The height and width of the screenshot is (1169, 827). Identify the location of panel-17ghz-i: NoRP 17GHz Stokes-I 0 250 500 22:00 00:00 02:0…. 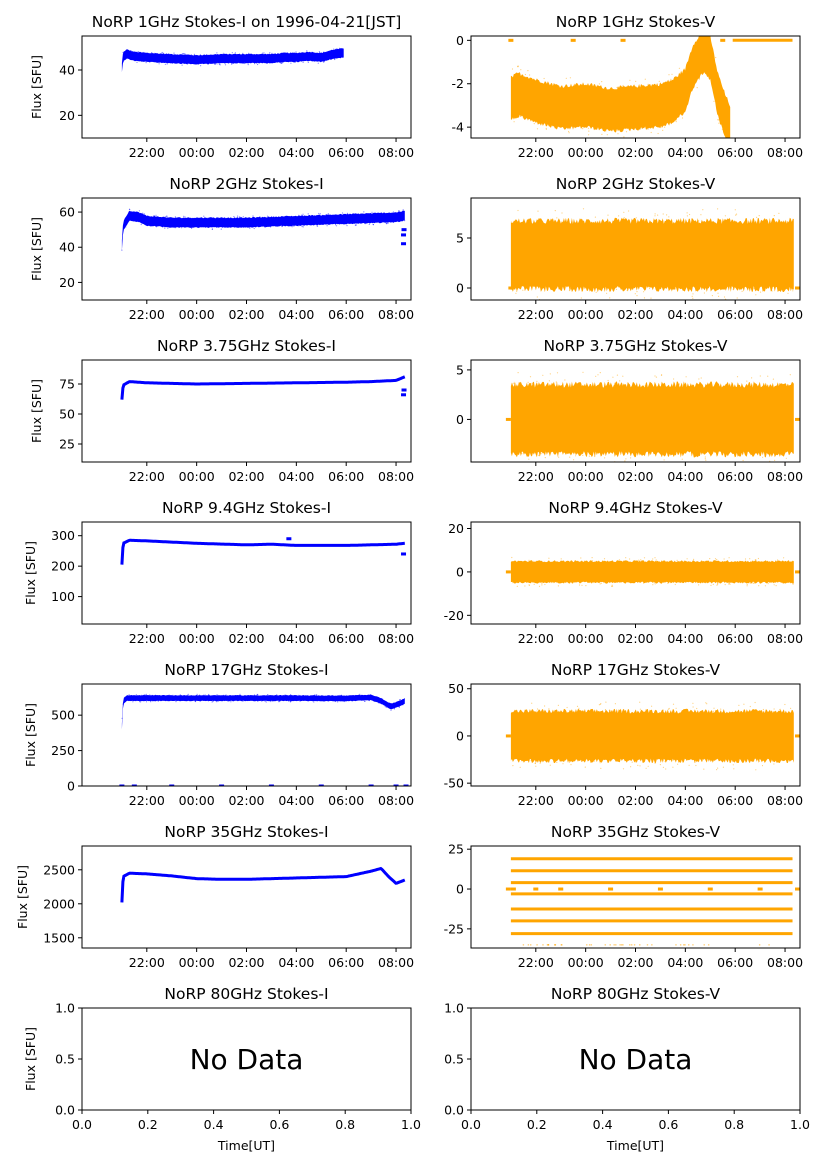
(218, 734).